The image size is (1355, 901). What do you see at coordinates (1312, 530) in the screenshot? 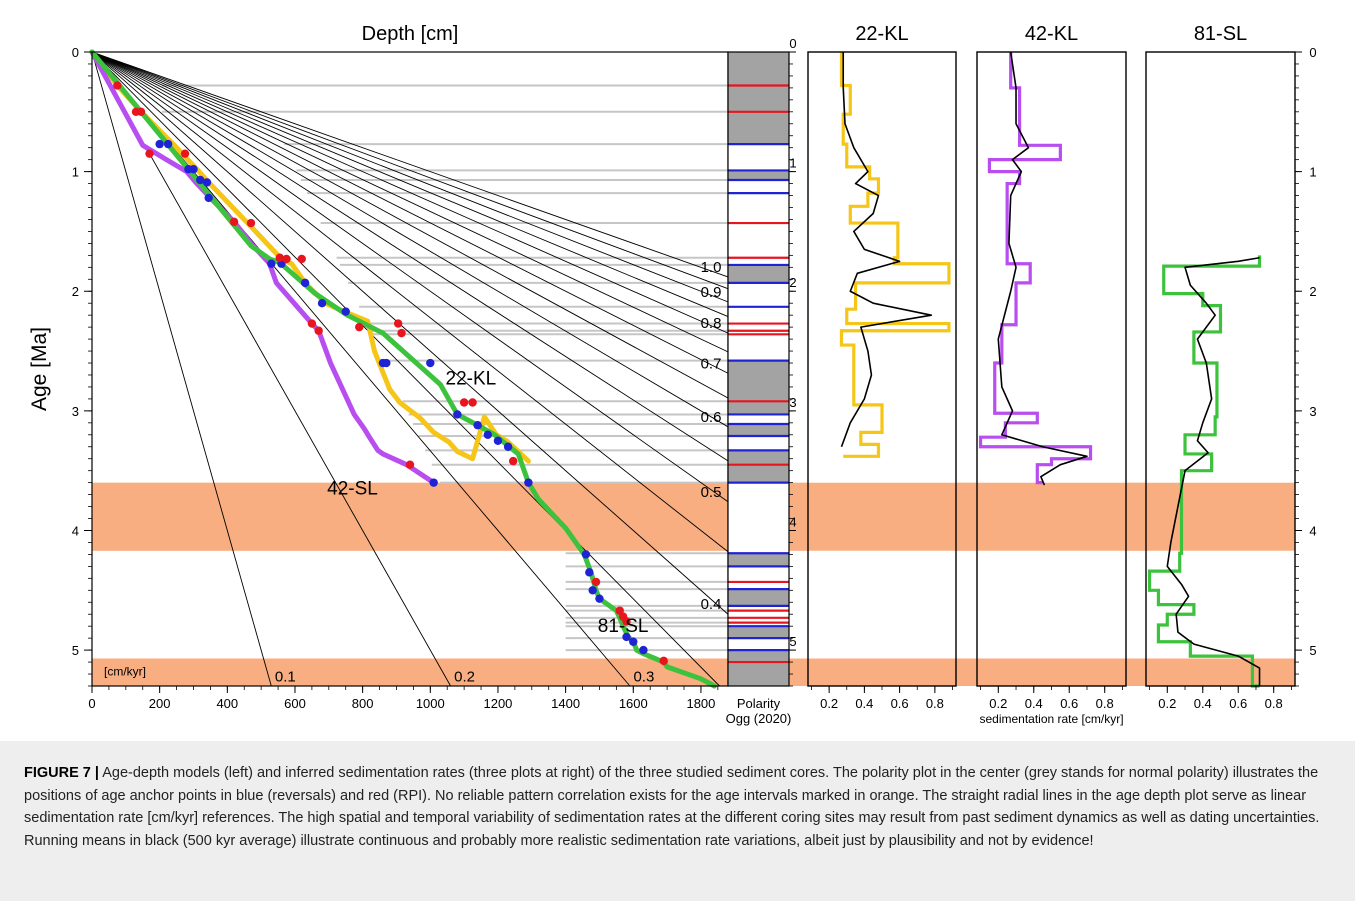
I see `right-age-tick-label-4: 4` at bounding box center [1312, 530].